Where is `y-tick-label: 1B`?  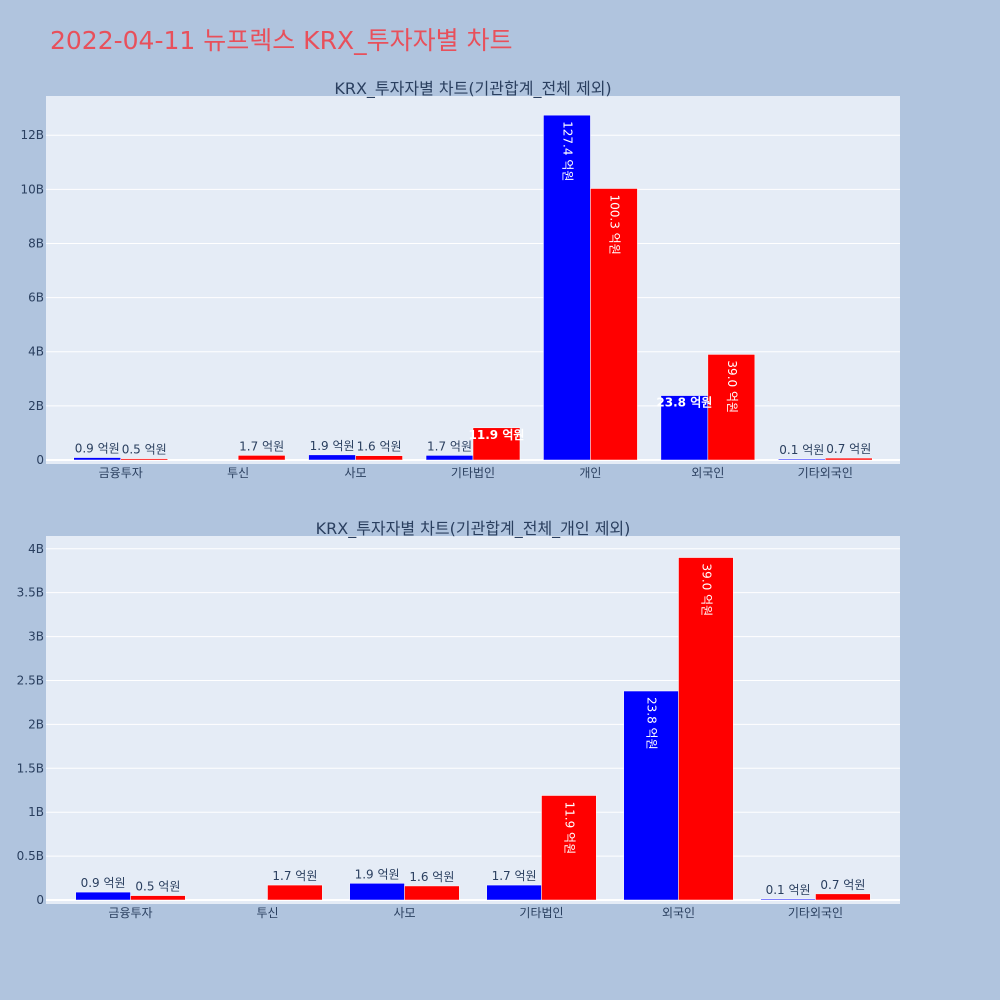 y-tick-label: 1B is located at coordinates (36, 812).